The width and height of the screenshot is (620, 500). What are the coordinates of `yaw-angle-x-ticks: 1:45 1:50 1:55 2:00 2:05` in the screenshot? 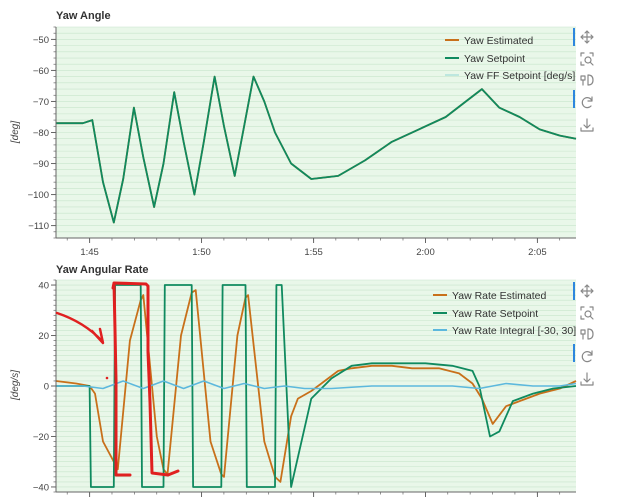 It's located at (313, 248).